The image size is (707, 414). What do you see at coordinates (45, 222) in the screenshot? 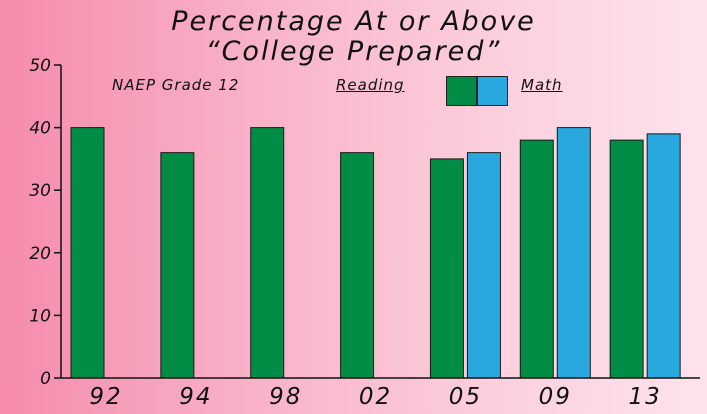
I see `y-axis-ticks: 0 10 20 30 40 50` at bounding box center [45, 222].